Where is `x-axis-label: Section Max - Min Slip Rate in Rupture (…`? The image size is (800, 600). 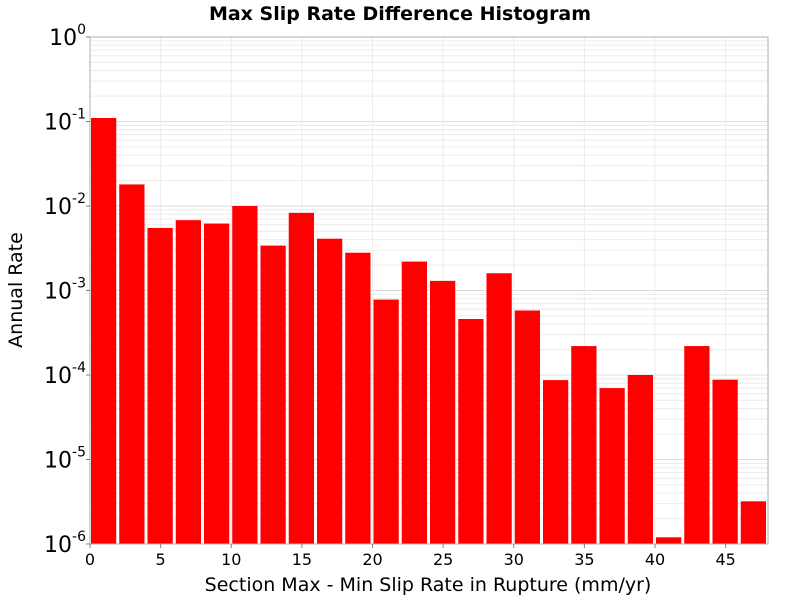
x-axis-label: Section Max - Min Slip Rate in Rupture (… is located at coordinates (428, 585).